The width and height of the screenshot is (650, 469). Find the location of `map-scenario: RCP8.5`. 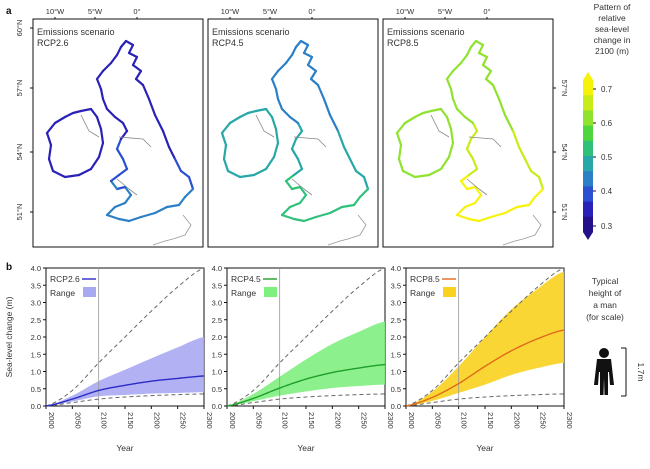

map-scenario: RCP8.5 is located at coordinates (403, 43).